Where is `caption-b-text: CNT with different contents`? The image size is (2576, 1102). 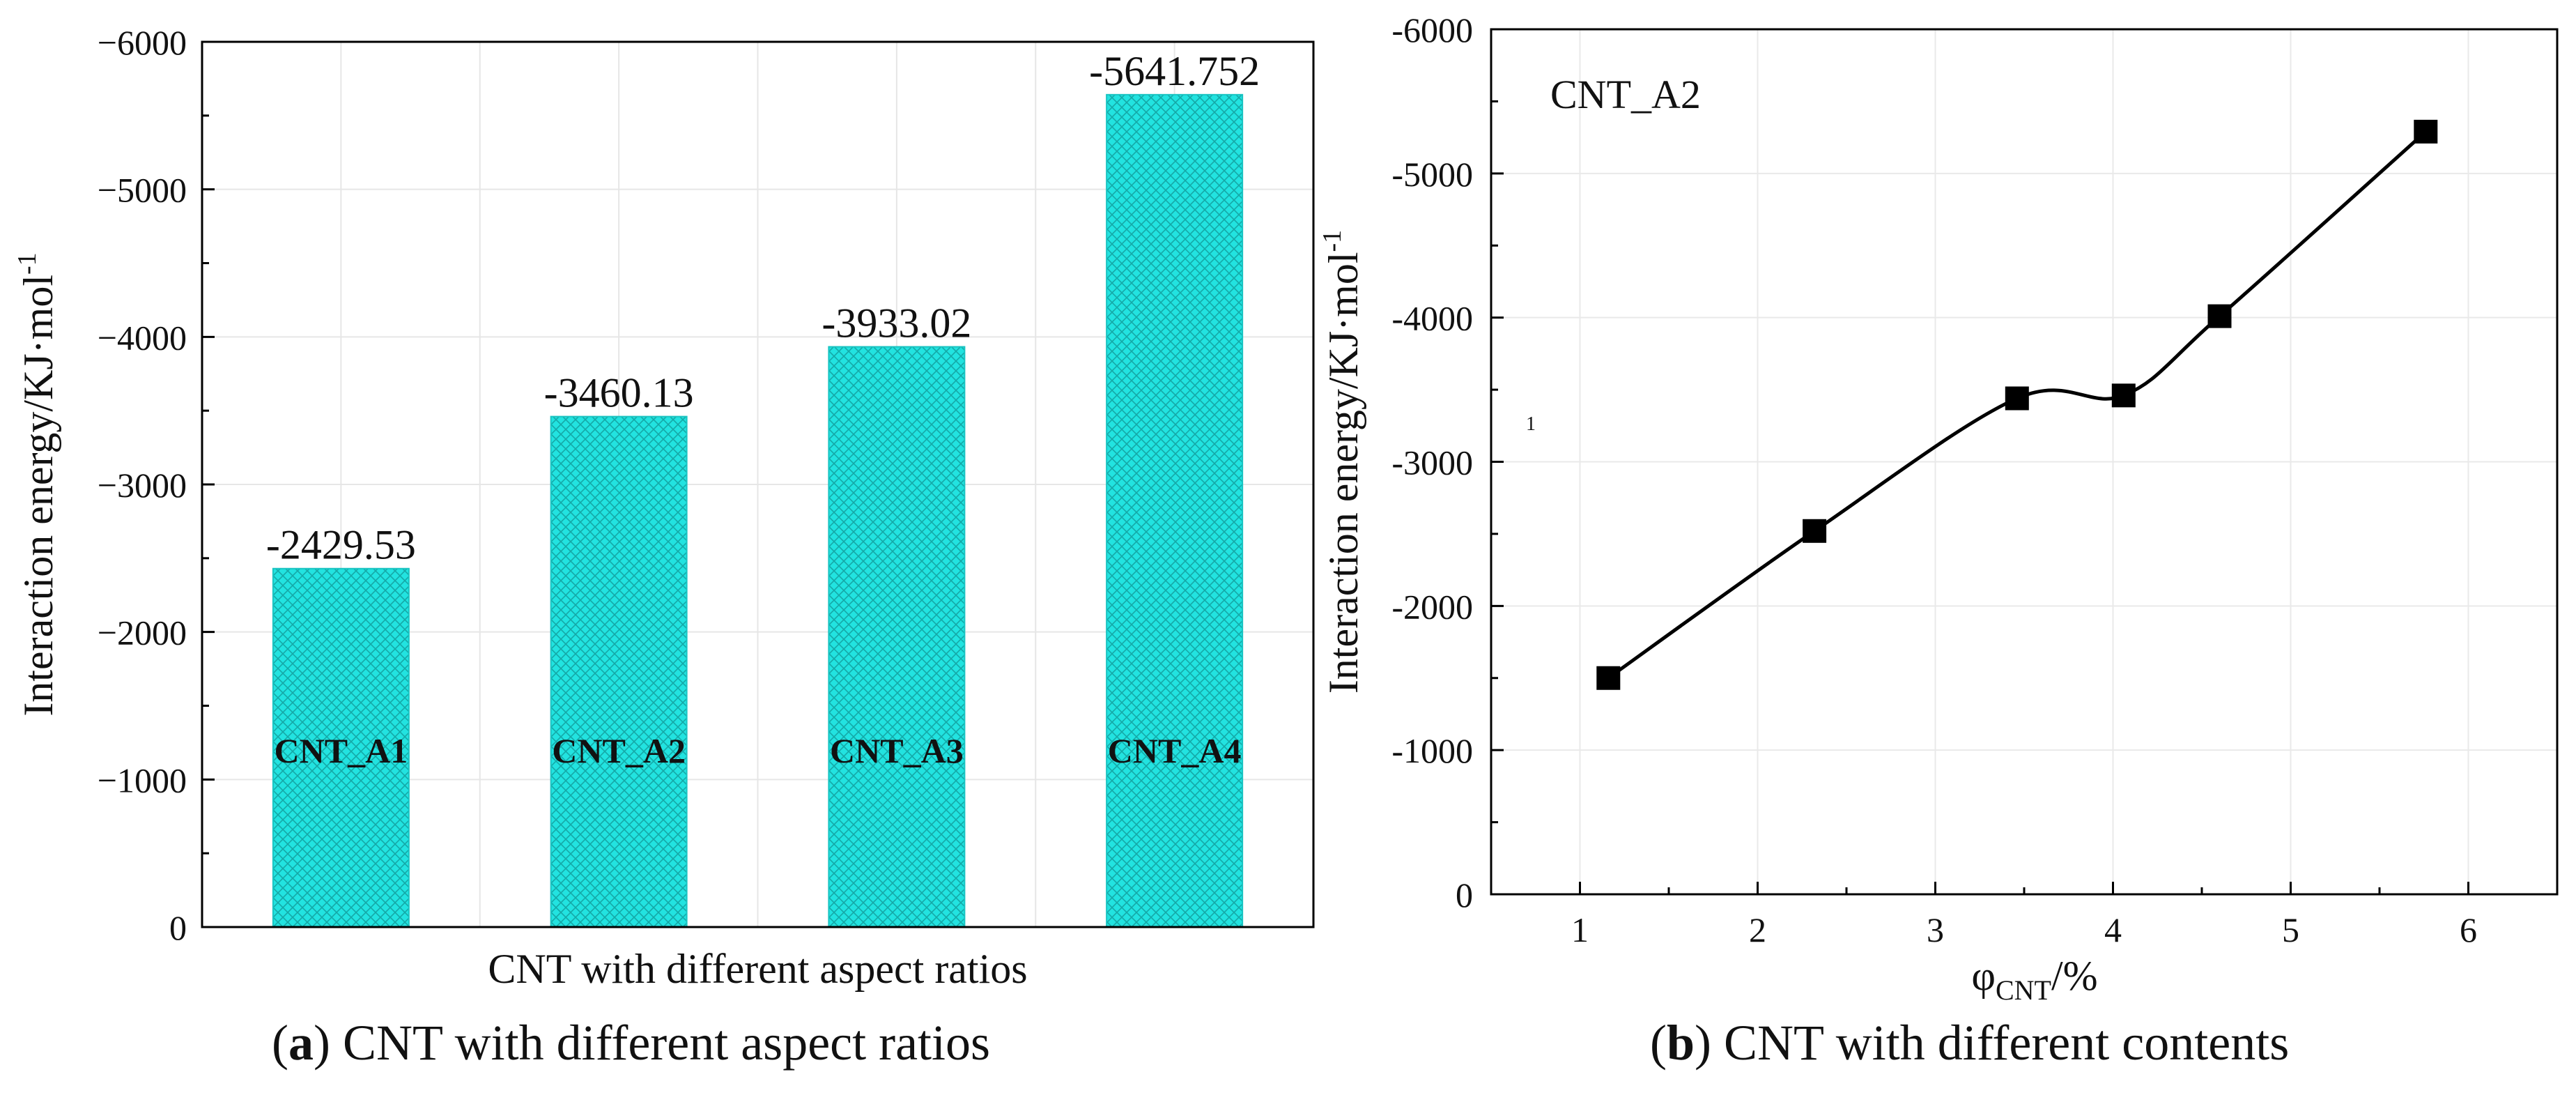 caption-b-text: CNT with different contents is located at coordinates (2007, 1043).